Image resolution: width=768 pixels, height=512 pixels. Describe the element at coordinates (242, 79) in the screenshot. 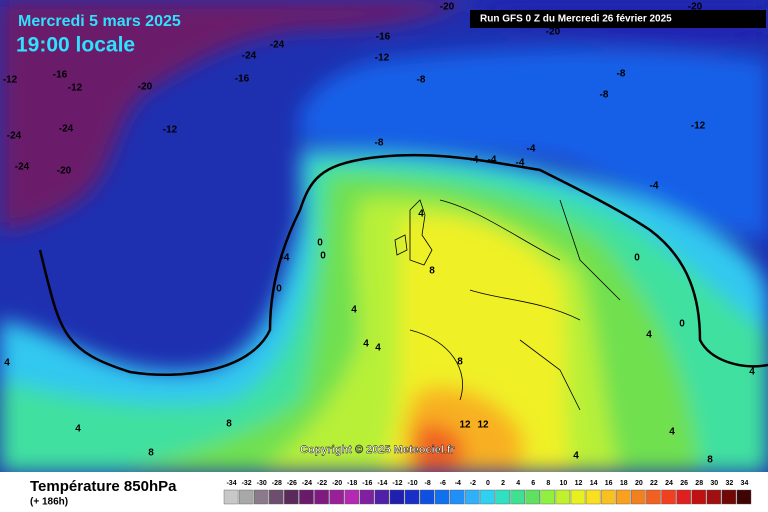

I see `contour-label: -16` at that location.